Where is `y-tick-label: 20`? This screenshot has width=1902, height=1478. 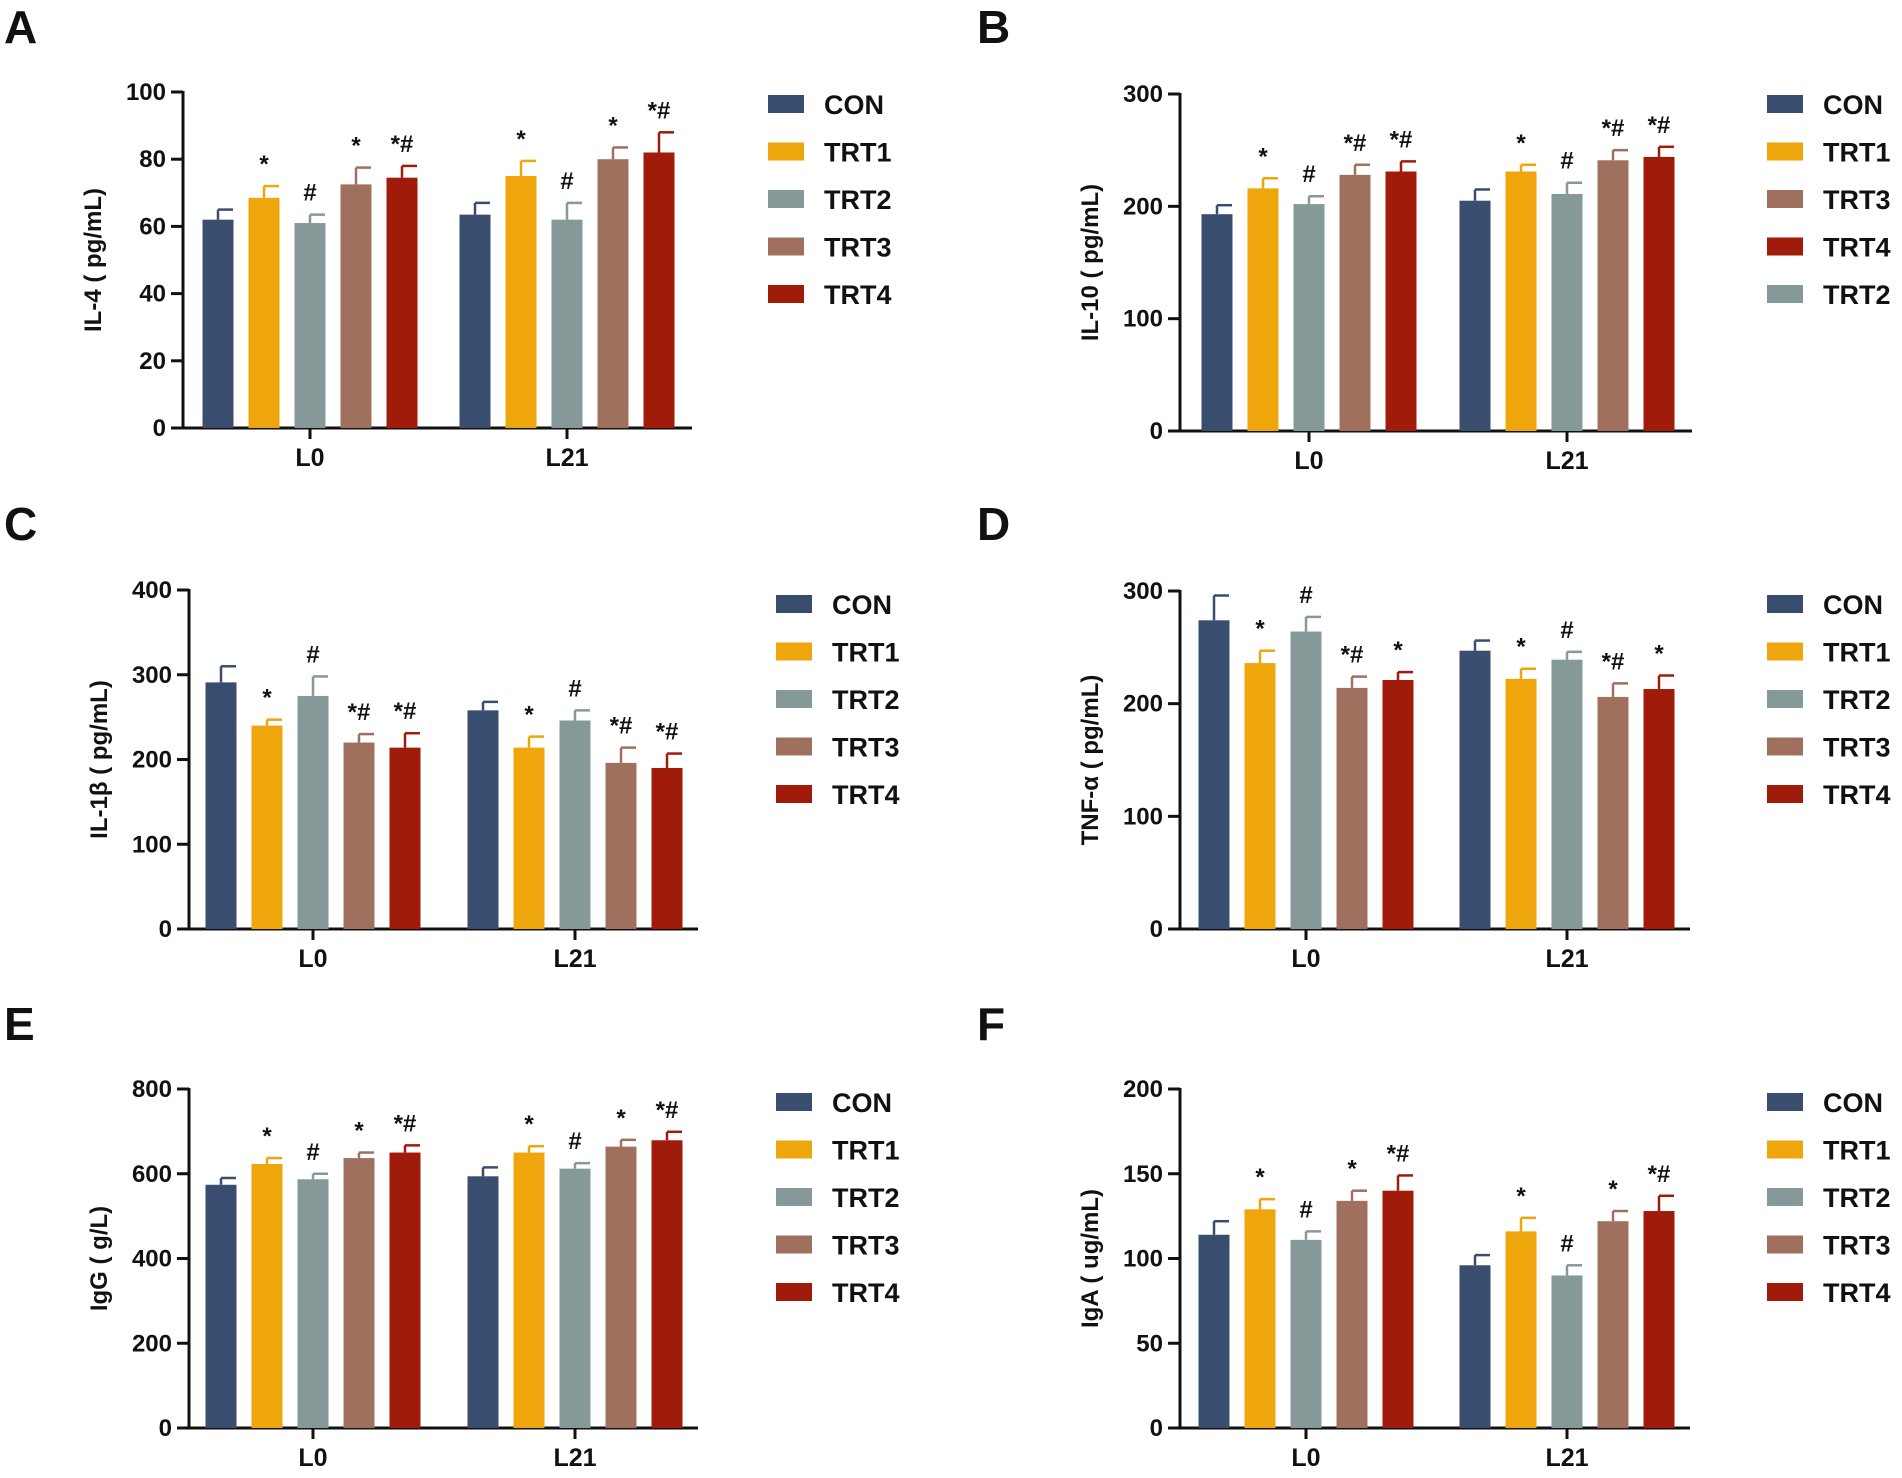
y-tick-label: 20 is located at coordinates (152, 361).